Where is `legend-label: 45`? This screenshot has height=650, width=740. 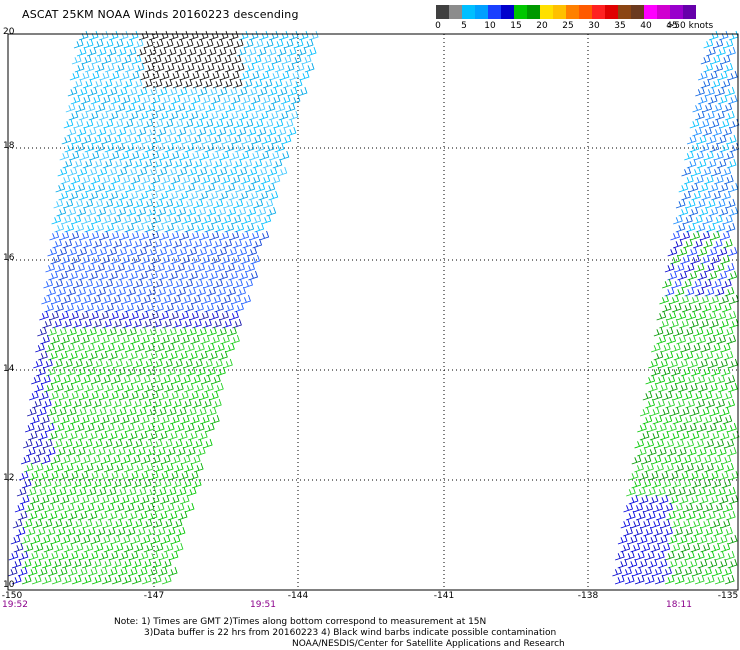
legend-label: 45 is located at coordinates (672, 26).